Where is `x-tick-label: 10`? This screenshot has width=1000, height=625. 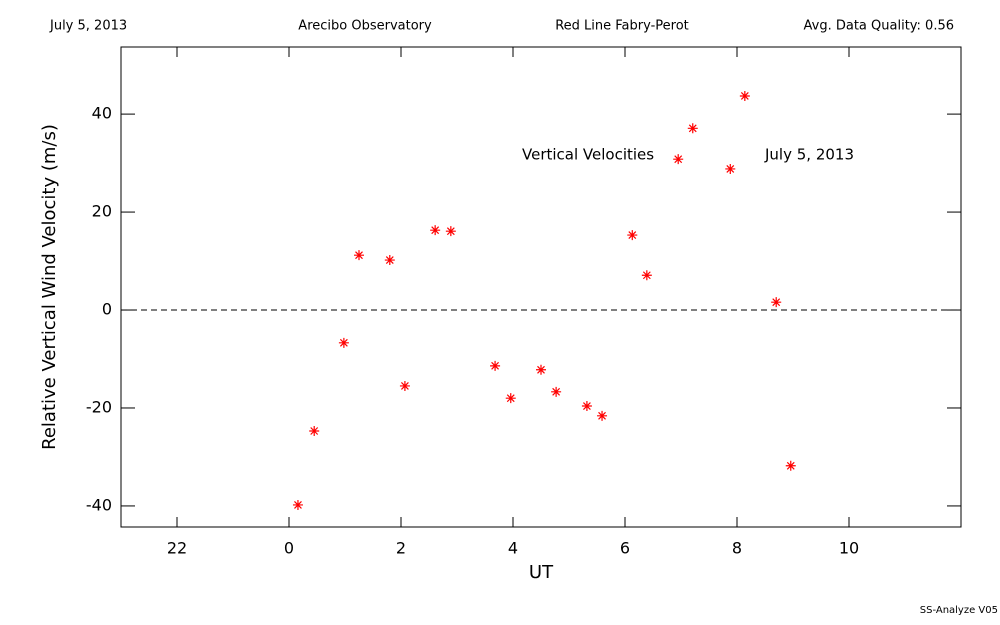
x-tick-label: 10 is located at coordinates (849, 548).